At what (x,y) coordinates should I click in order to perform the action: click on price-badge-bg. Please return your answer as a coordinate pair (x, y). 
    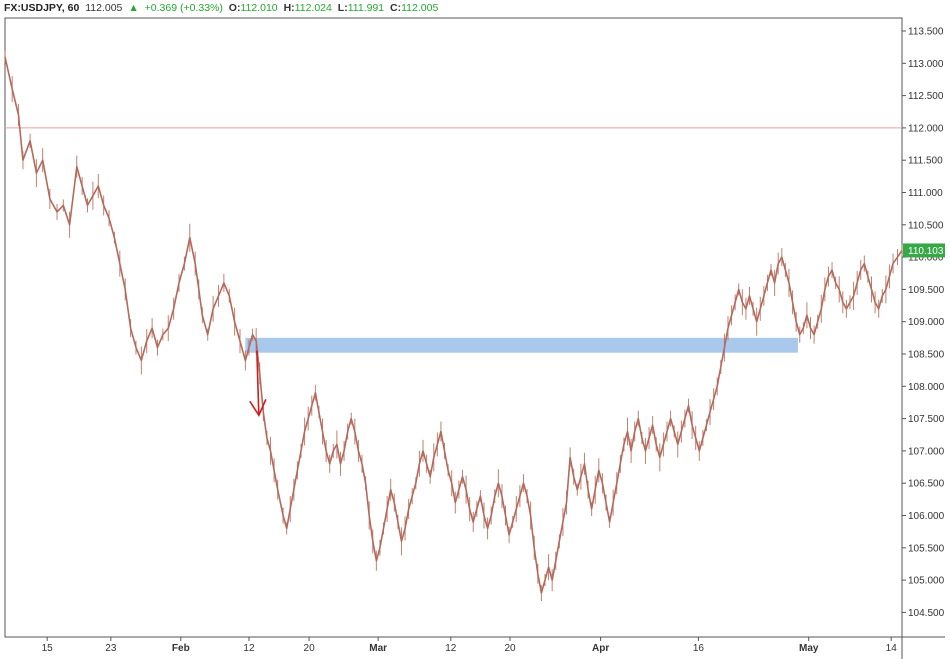
    Looking at the image, I should click on (924, 250).